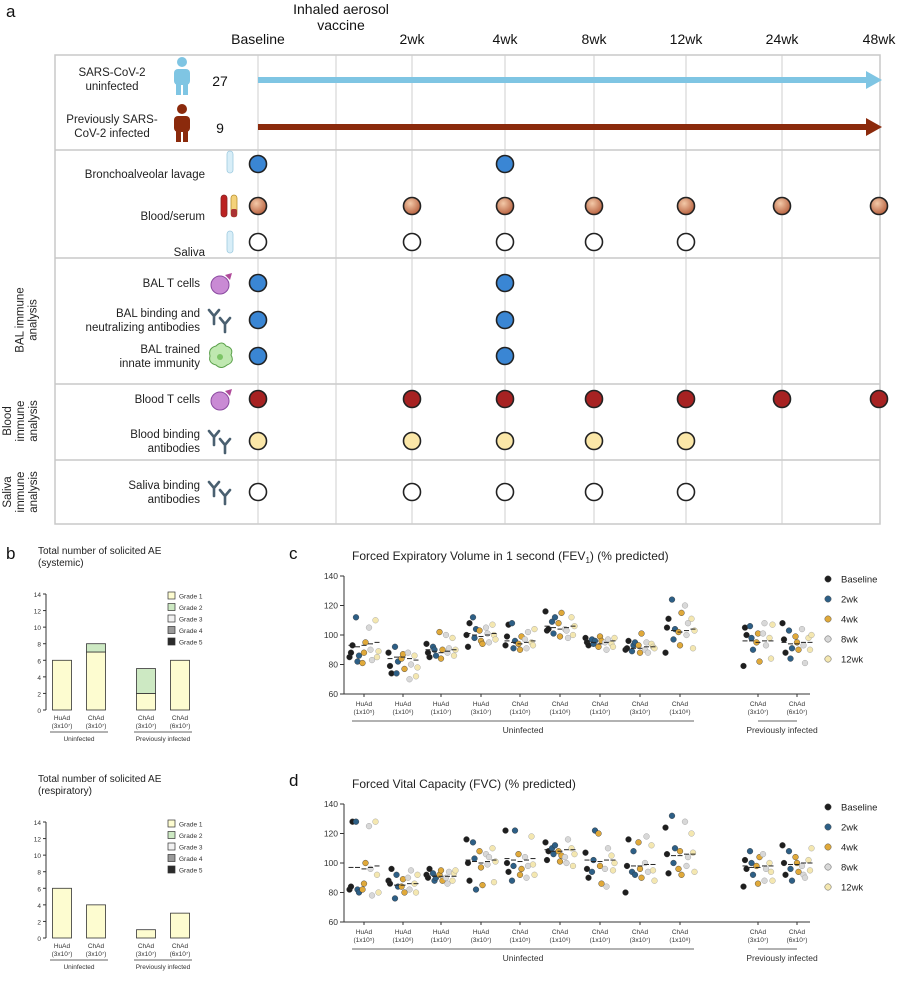  What do you see at coordinates (191, 597) in the screenshot?
I see `legend-label: Grade 1` at bounding box center [191, 597].